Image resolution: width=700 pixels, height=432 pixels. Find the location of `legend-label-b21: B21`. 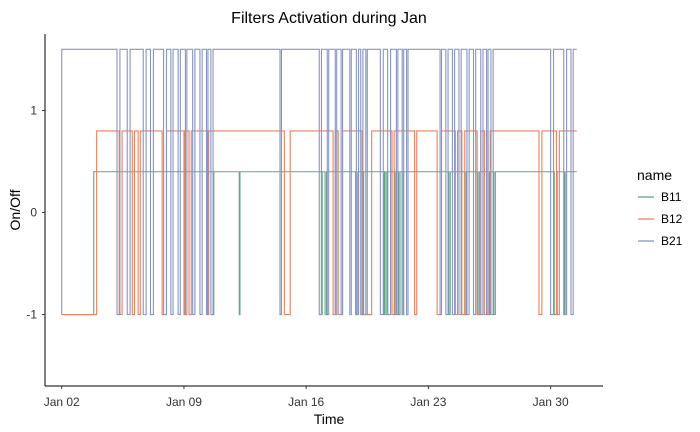

legend-label-b21: B21 is located at coordinates (672, 241).